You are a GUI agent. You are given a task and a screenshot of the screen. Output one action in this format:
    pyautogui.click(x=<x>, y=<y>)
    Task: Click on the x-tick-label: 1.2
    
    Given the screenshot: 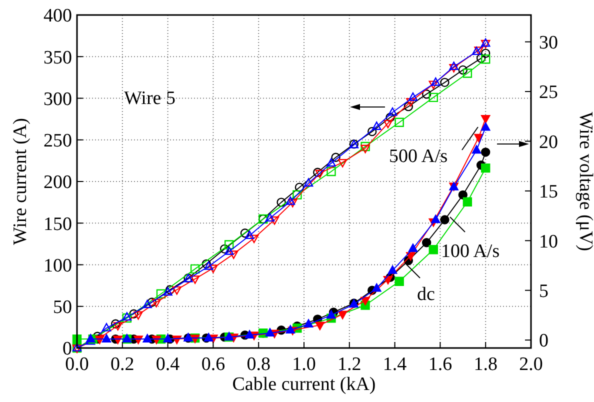 What is the action you would take?
    pyautogui.click(x=350, y=364)
    